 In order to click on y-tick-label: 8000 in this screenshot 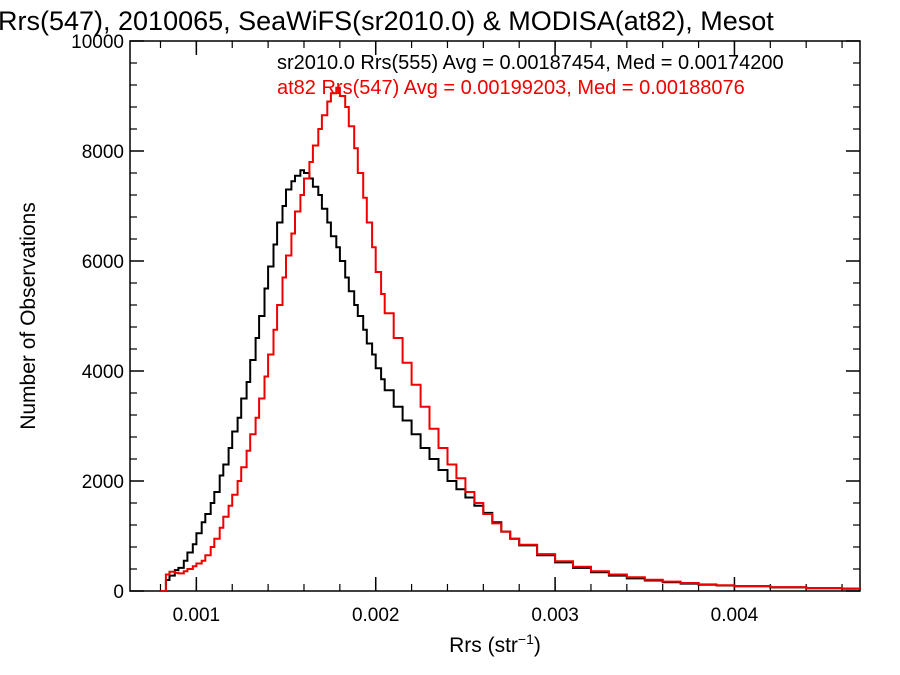, I will do `click(103, 152)`.